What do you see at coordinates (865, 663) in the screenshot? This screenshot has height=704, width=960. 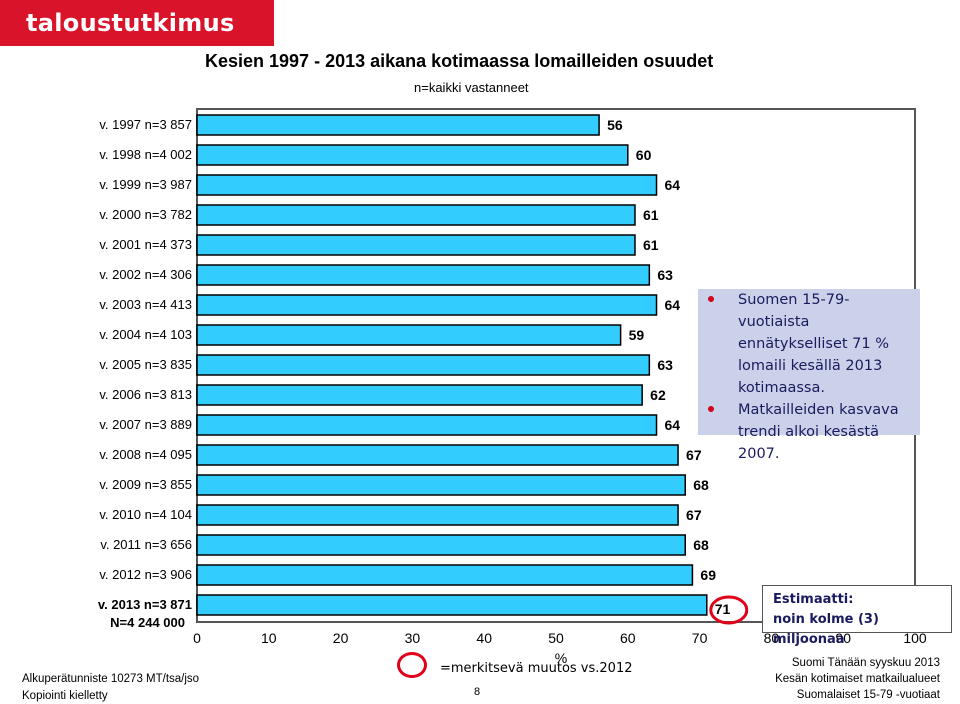 I see `footer-survey: Suomi Tänään syyskuu 2013` at bounding box center [865, 663].